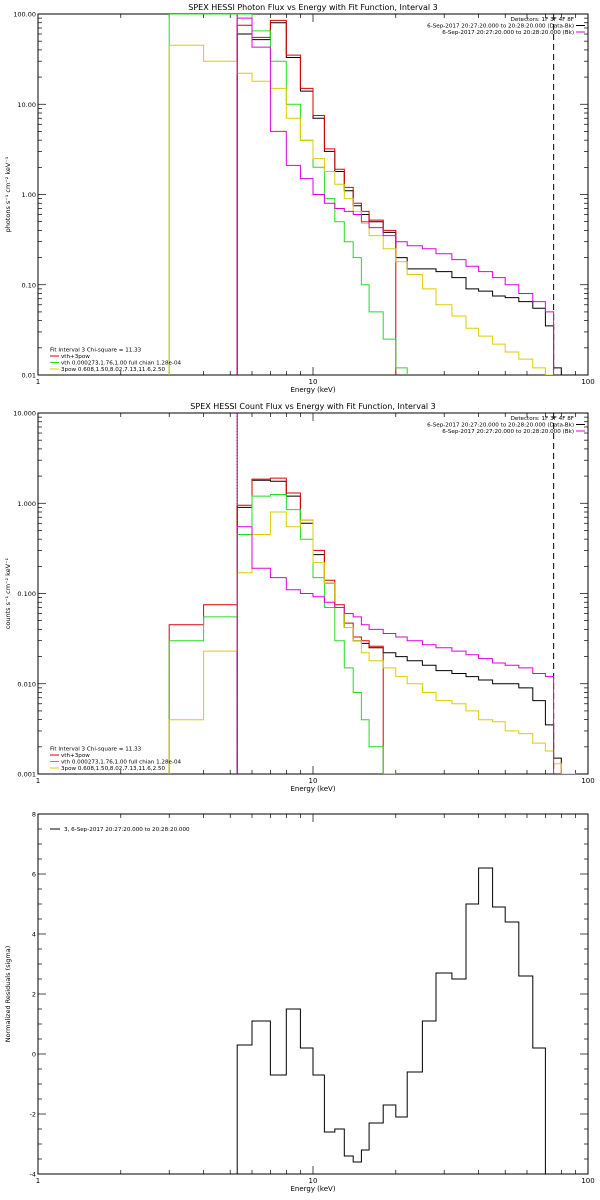 This screenshot has width=600, height=1200. Describe the element at coordinates (26, 504) in the screenshot. I see `y-tick-label: 1.000` at that location.